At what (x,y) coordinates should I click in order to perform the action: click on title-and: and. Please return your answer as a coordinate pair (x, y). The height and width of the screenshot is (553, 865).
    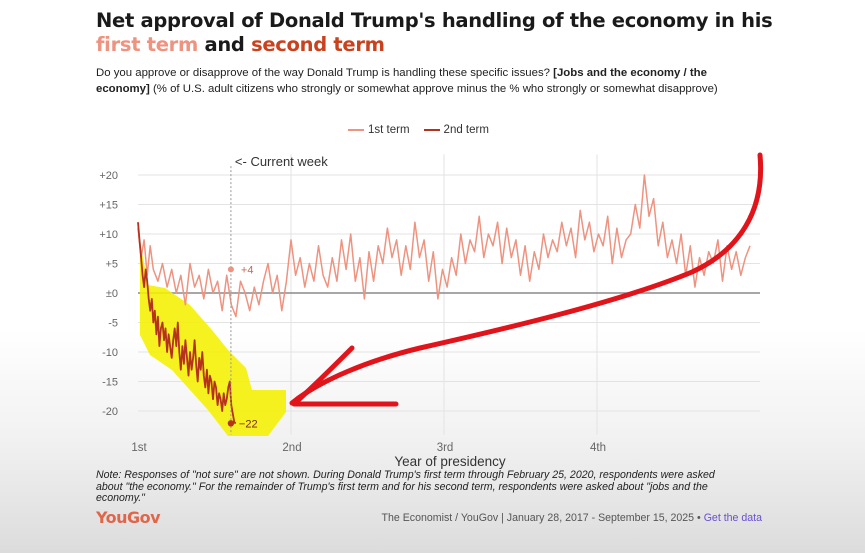
    Looking at the image, I should click on (224, 44).